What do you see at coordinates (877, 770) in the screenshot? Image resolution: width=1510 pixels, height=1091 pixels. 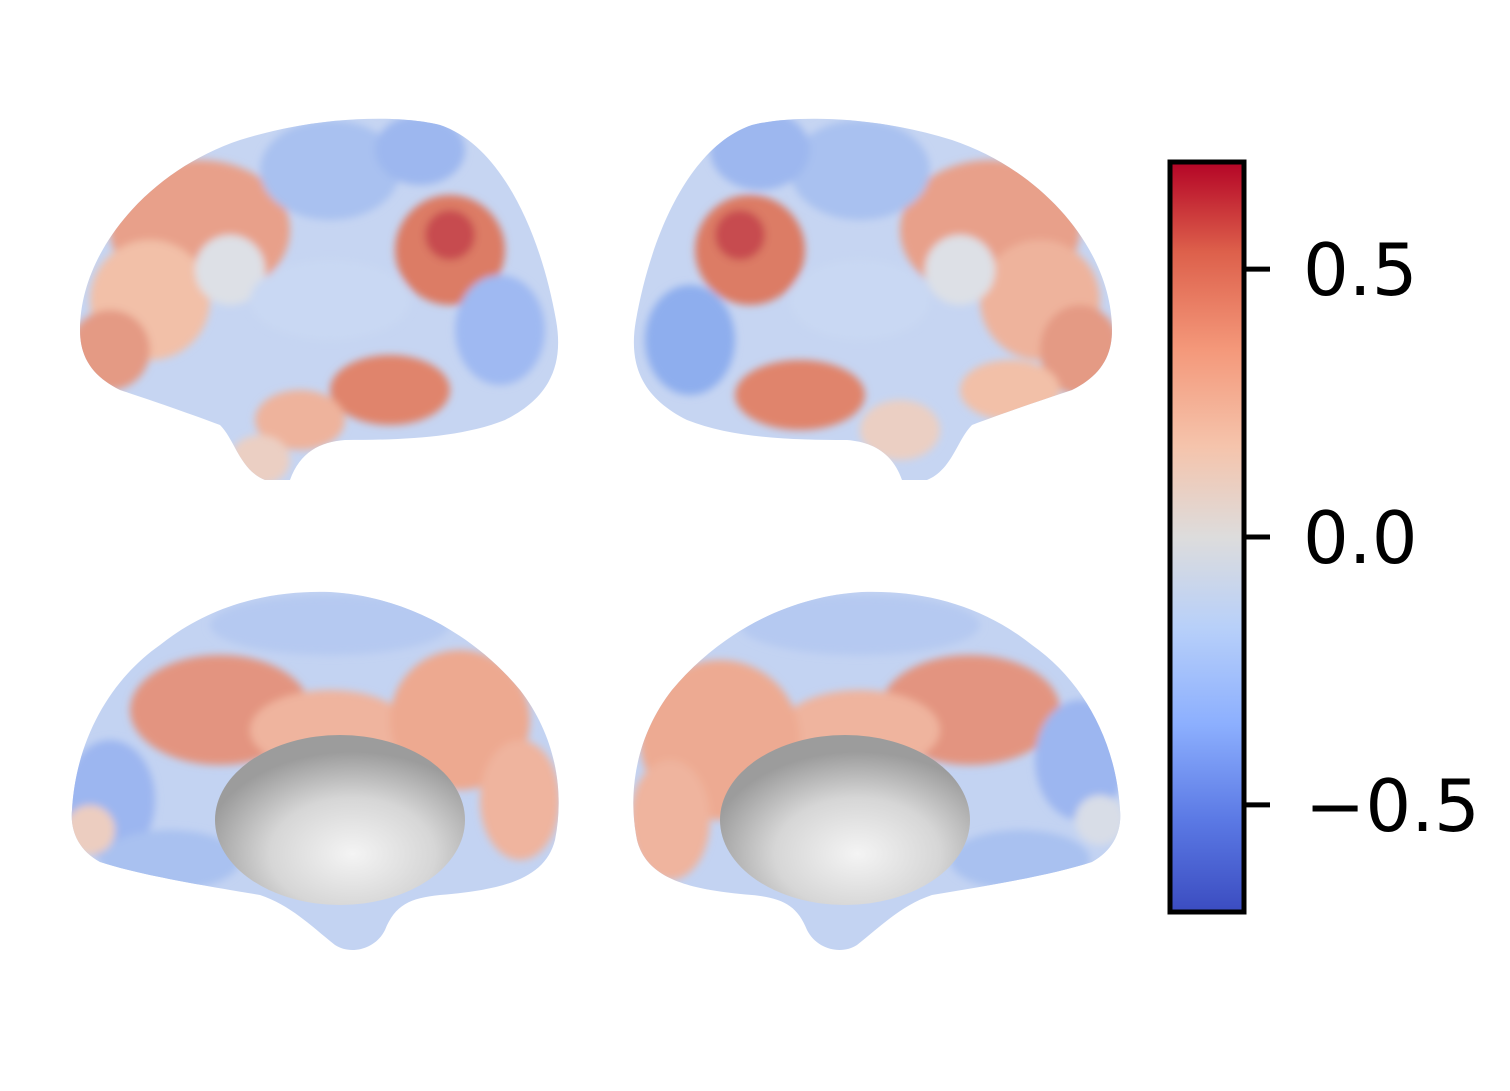 I see `right-medial-brain-view` at bounding box center [877, 770].